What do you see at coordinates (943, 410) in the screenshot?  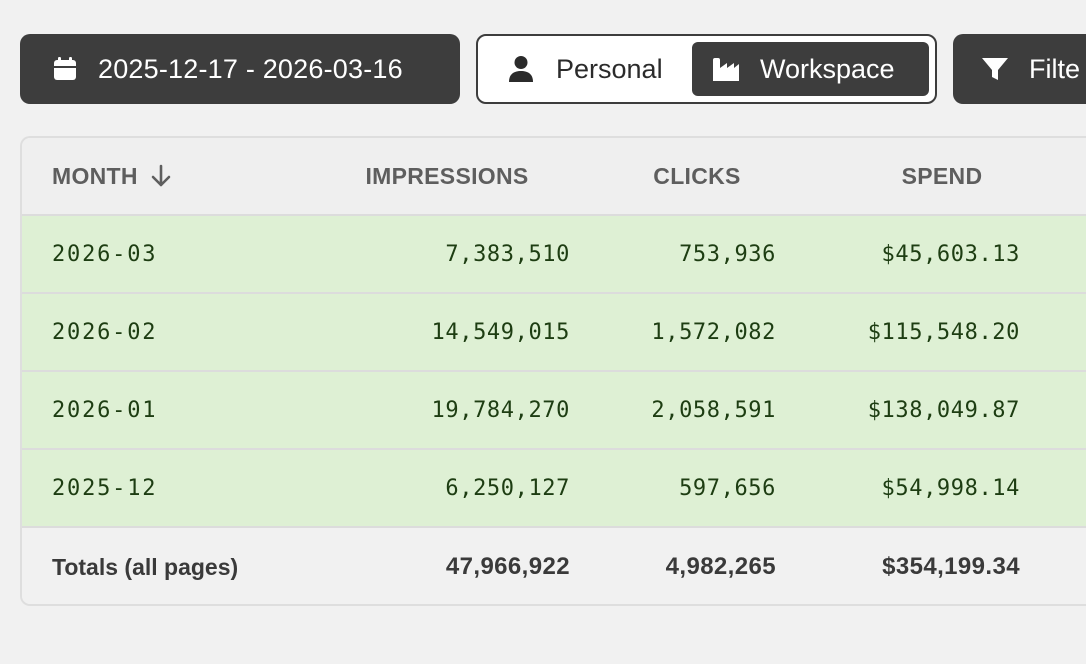 I see `cell-spend: $138,049.87` at bounding box center [943, 410].